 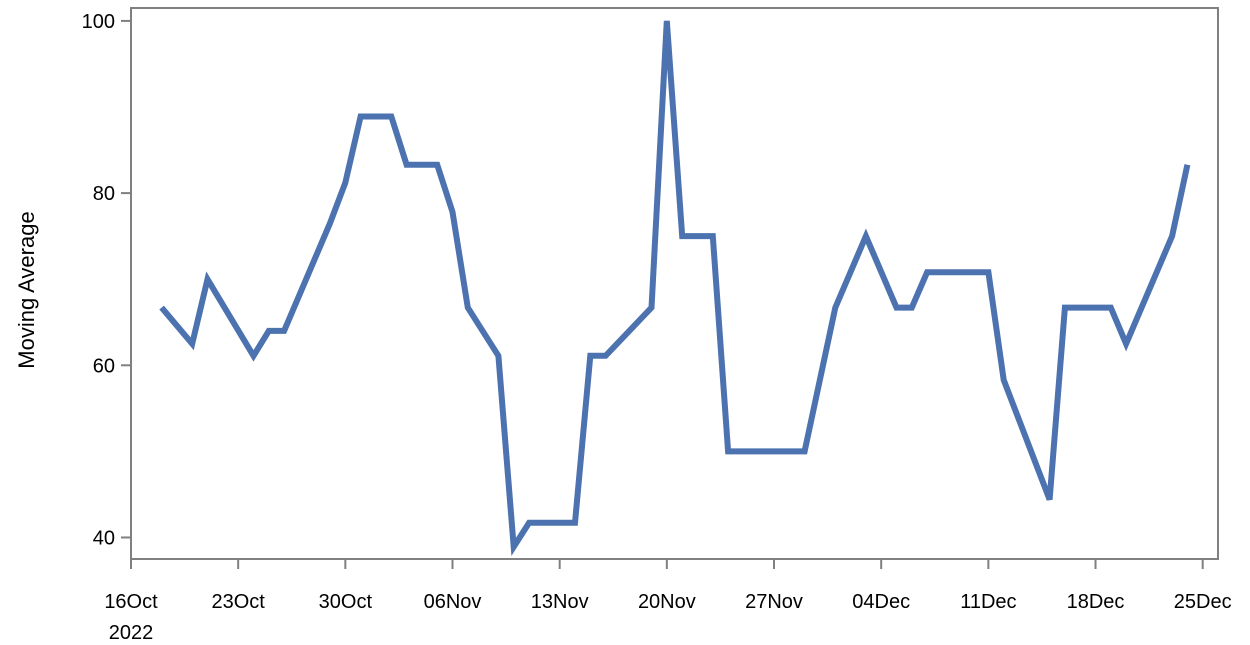 What do you see at coordinates (560, 602) in the screenshot?
I see `x-tick-label: 13Nov` at bounding box center [560, 602].